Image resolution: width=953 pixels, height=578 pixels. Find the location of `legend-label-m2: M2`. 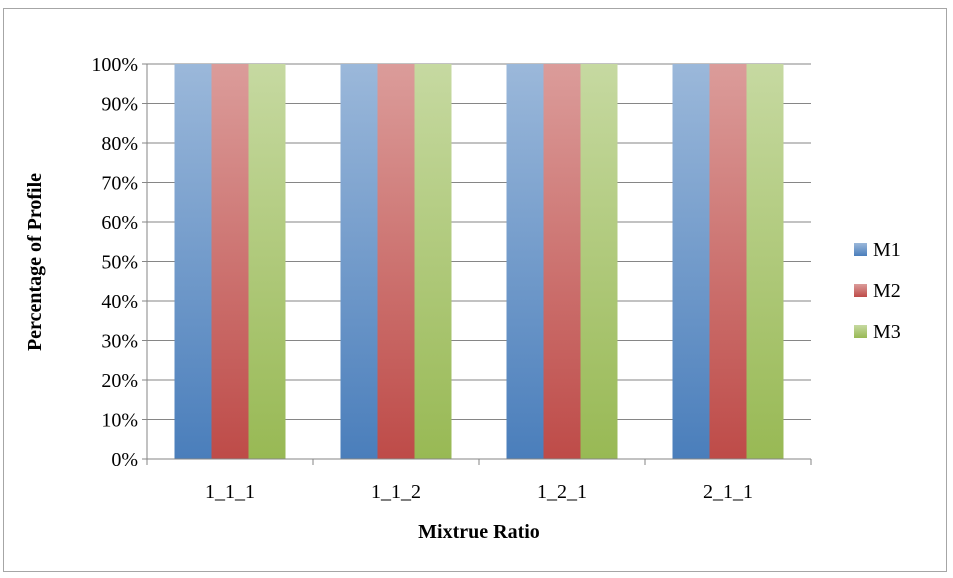

legend-label-m2: M2 is located at coordinates (887, 291).